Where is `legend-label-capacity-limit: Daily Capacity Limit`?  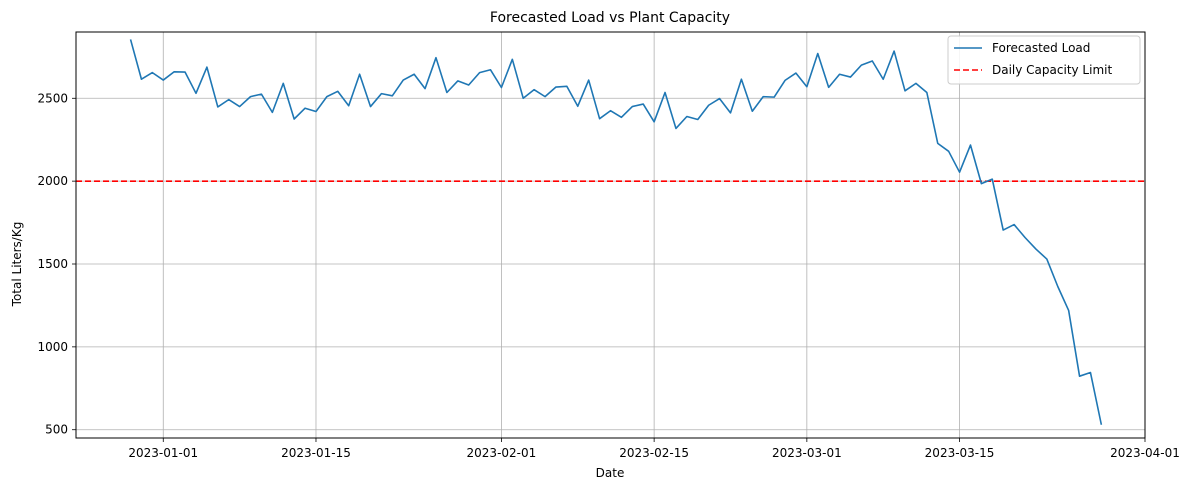
legend-label-capacity-limit: Daily Capacity Limit is located at coordinates (1052, 70).